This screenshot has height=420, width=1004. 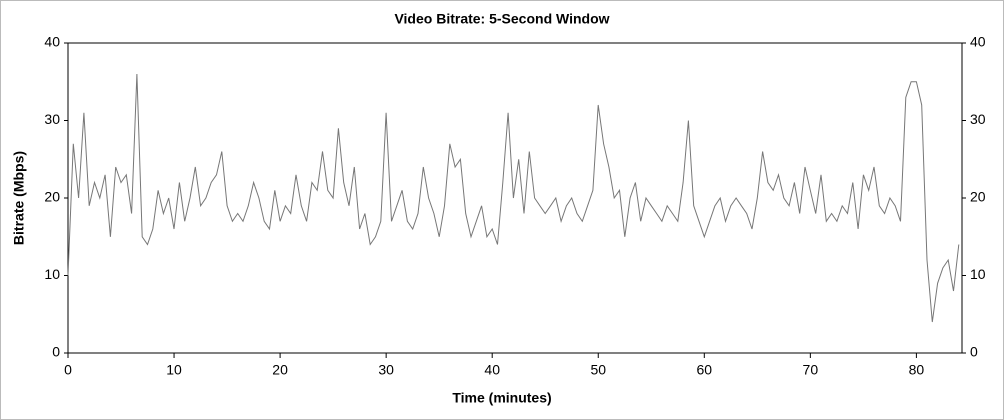 What do you see at coordinates (974, 352) in the screenshot?
I see `y2-tick-label: 0` at bounding box center [974, 352].